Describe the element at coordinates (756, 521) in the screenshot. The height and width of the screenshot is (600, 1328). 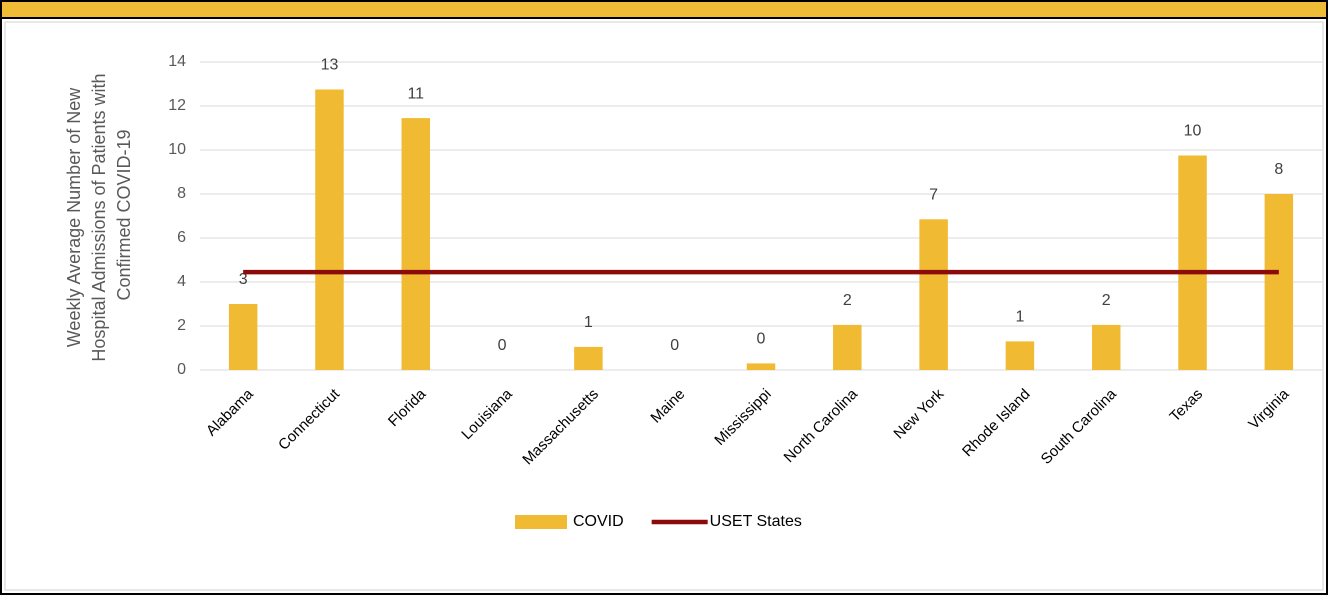
I see `legend-label: USET States` at that location.